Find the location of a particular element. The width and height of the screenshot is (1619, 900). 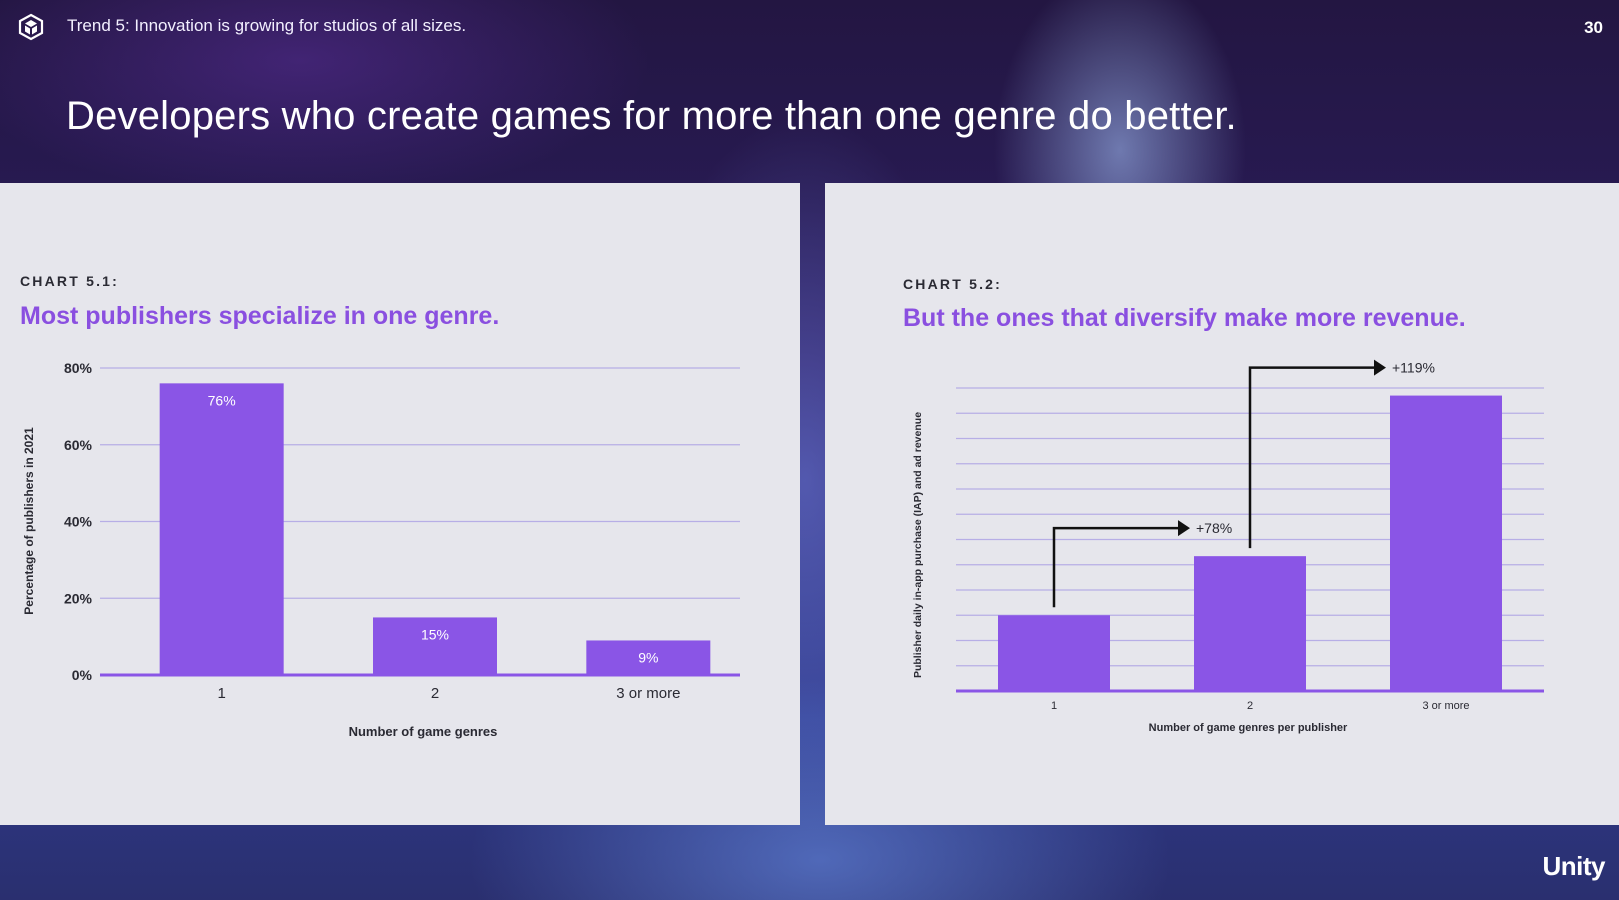

y-tick-label: 60% is located at coordinates (78, 445).